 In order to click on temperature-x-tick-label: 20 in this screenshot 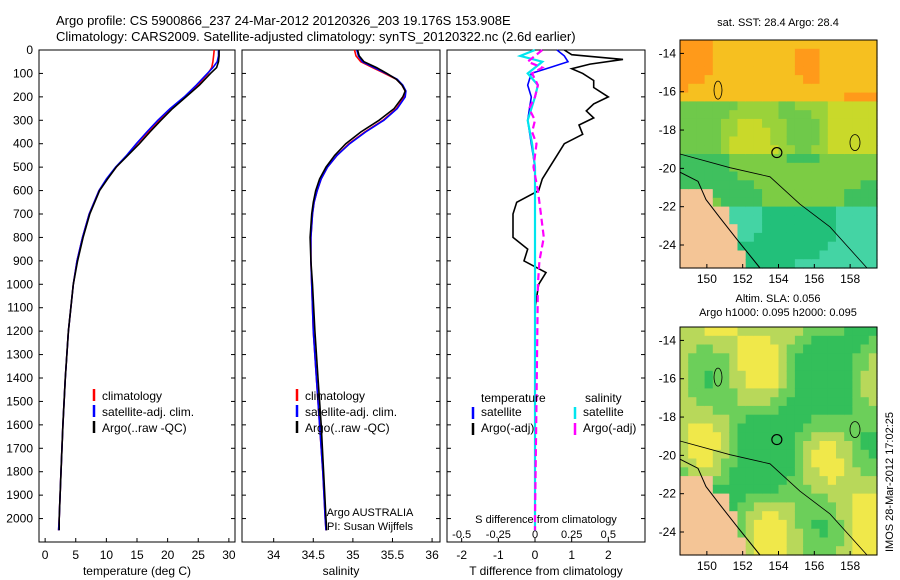, I will do `click(168, 555)`.